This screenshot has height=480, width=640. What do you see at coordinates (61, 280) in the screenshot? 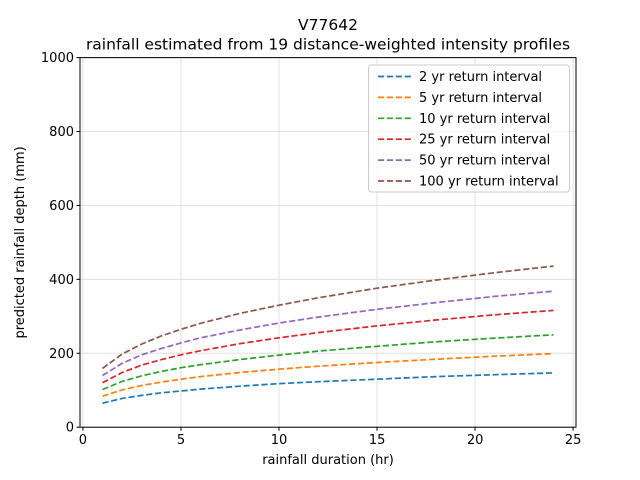
I see `y-tick-label: 400` at bounding box center [61, 280].